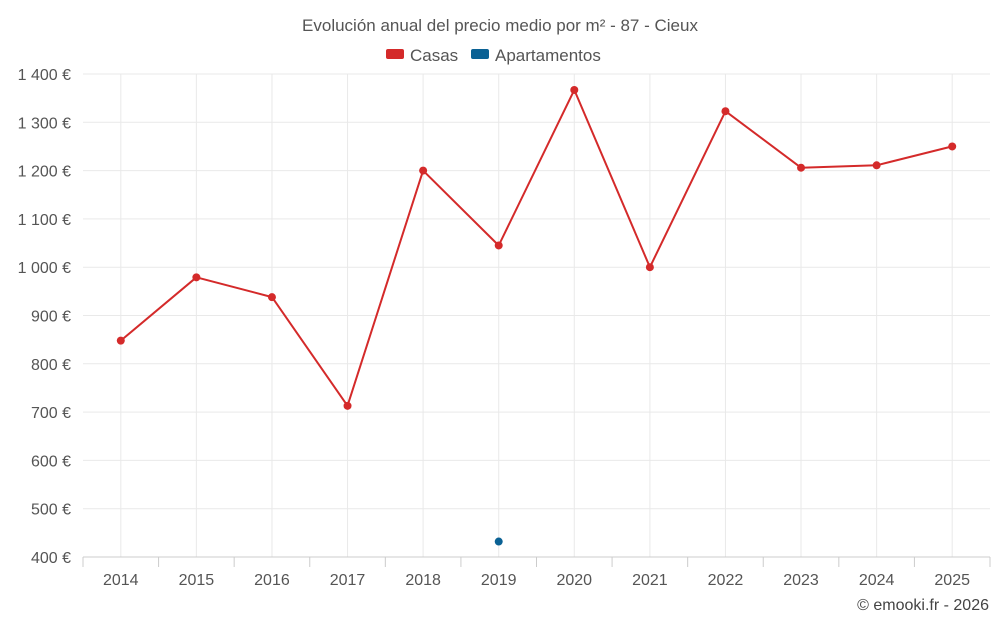  I want to click on data-point-casas-2017, so click(347, 405).